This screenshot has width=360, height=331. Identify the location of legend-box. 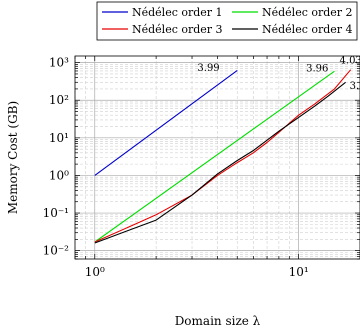
(227, 21).